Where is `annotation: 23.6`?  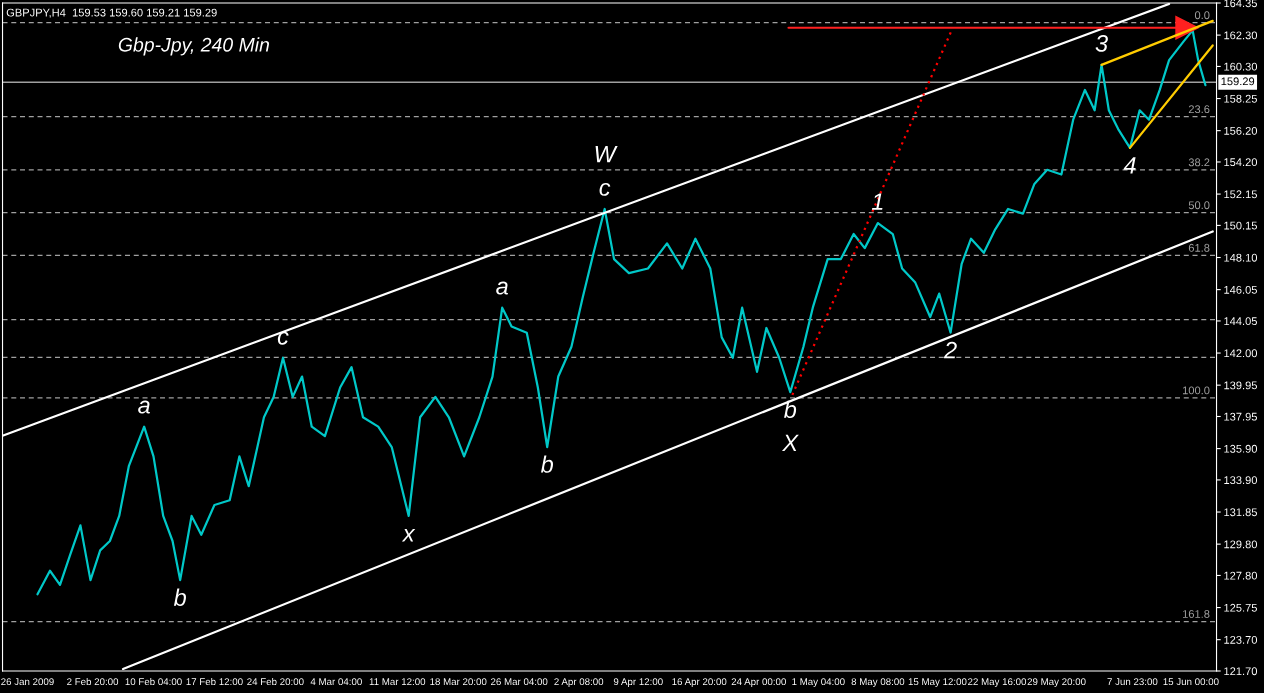 annotation: 23.6 is located at coordinates (1199, 109).